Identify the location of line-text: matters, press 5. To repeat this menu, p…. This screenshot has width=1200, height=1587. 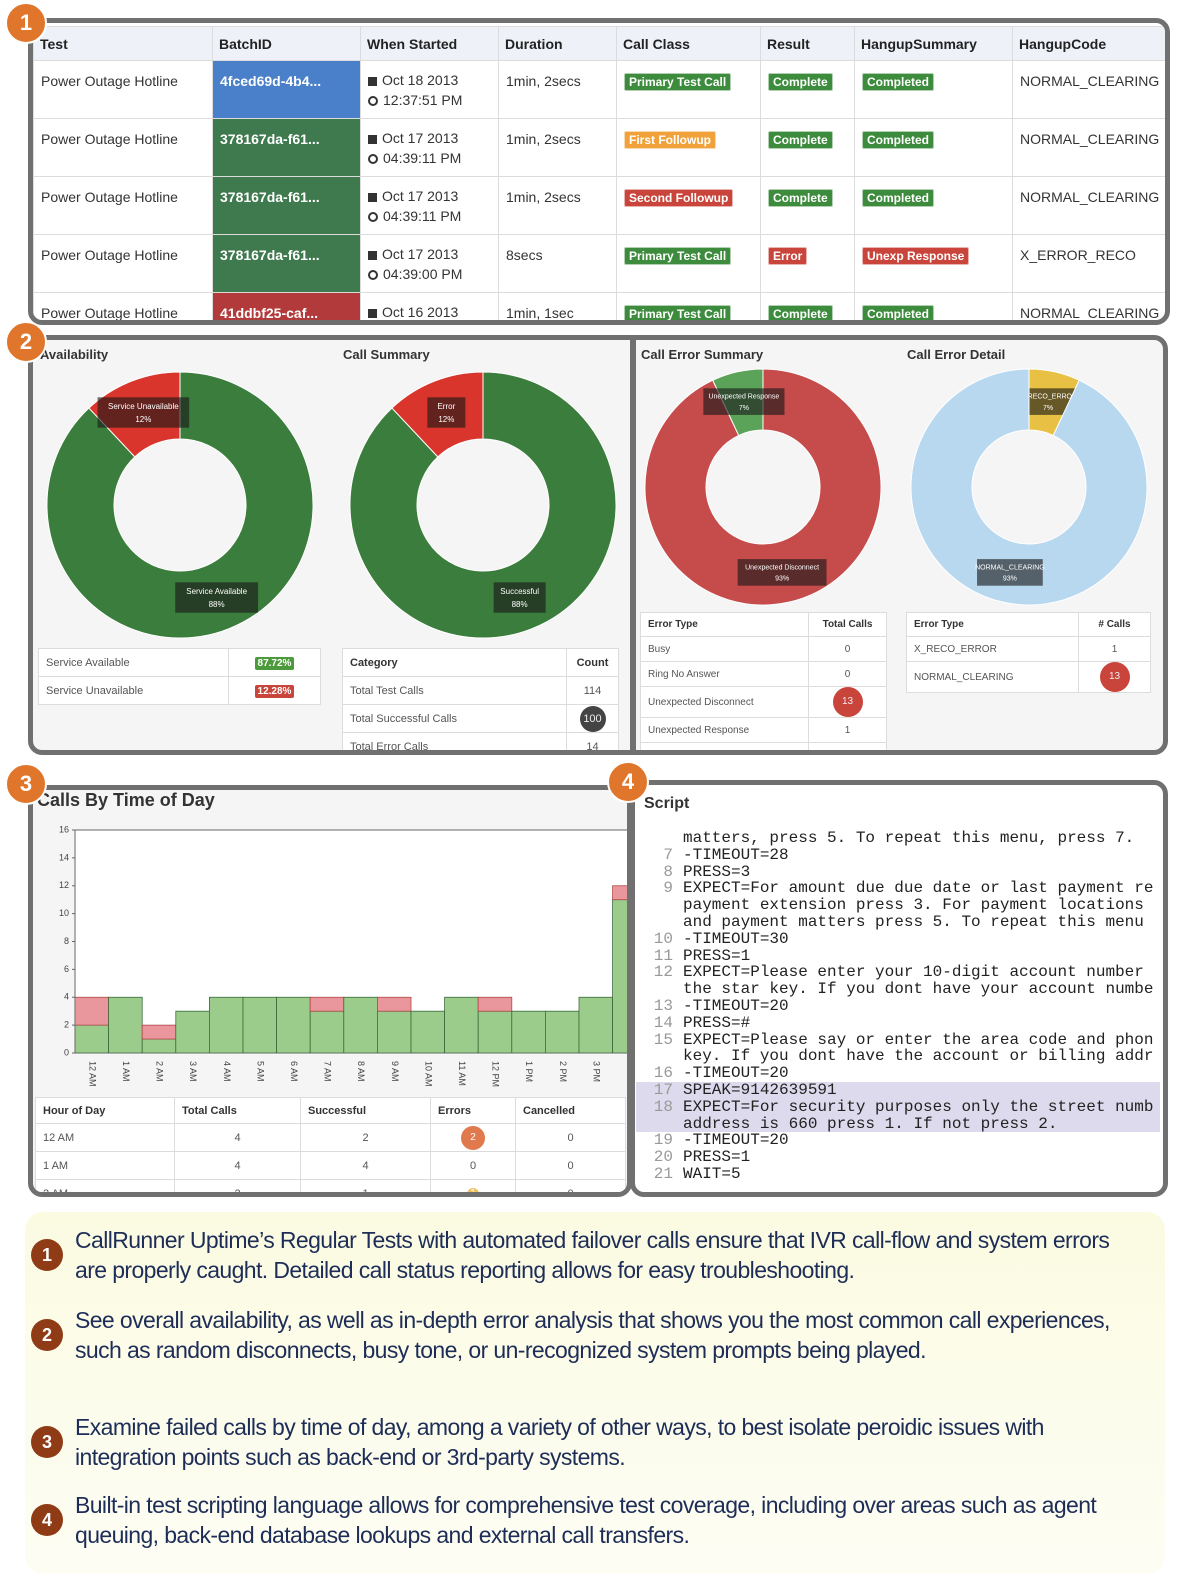
(909, 838).